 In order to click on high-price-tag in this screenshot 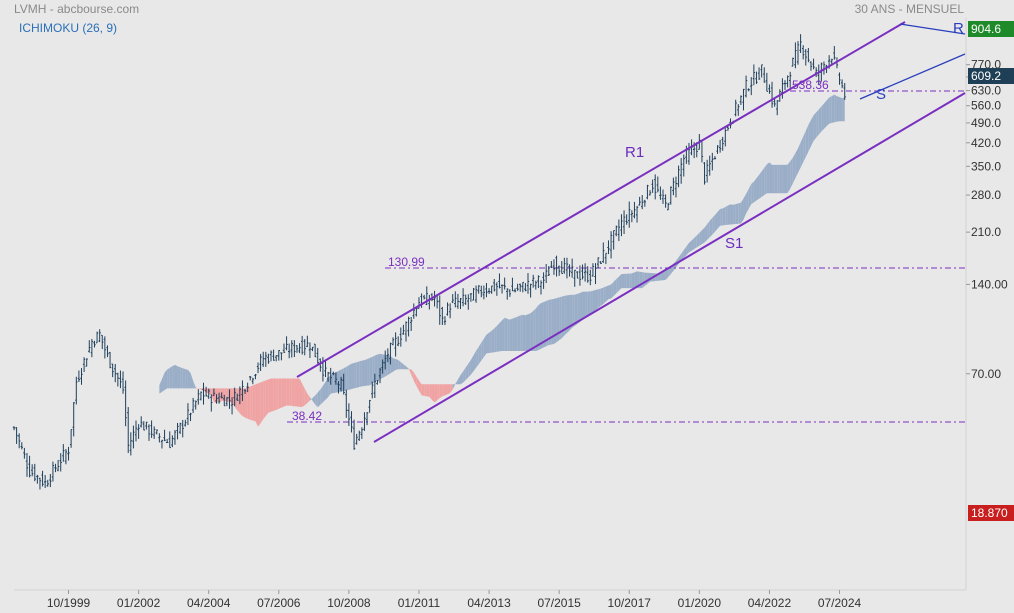, I will do `click(991, 29)`.